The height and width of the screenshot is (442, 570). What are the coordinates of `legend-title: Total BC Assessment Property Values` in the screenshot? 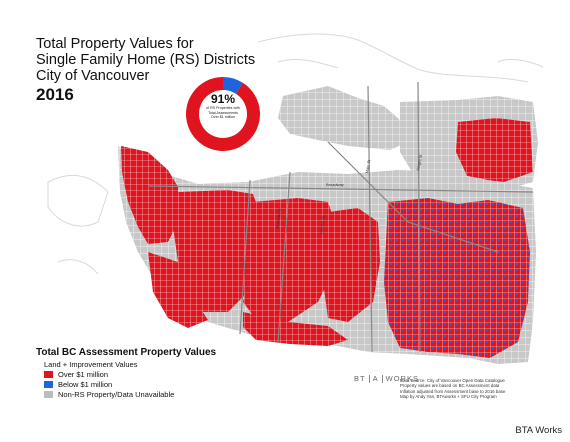 It's located at (126, 352).